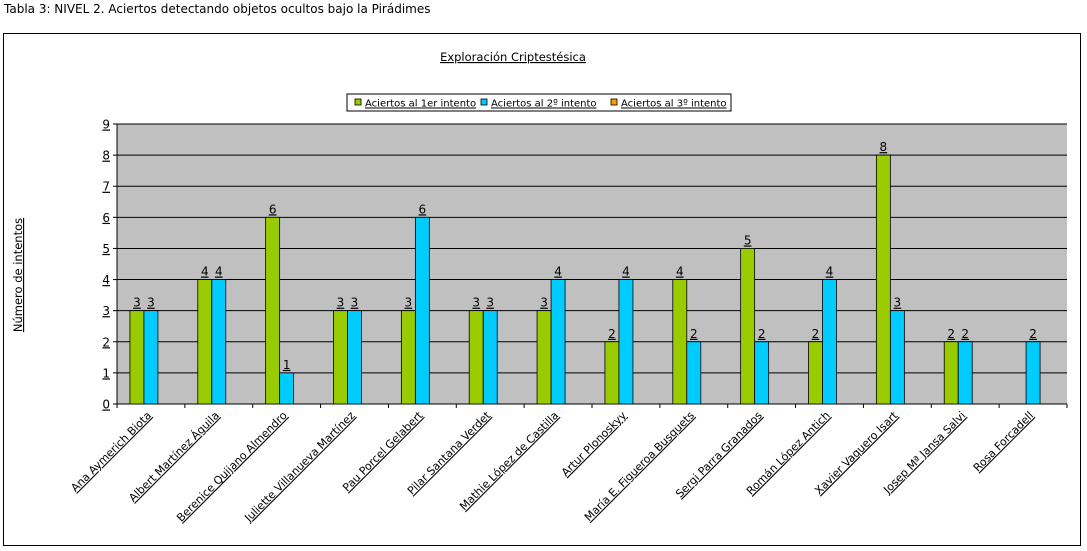 Image resolution: width=1087 pixels, height=551 pixels. Describe the element at coordinates (273, 209) in the screenshot. I see `data-label-series1: 6` at that location.